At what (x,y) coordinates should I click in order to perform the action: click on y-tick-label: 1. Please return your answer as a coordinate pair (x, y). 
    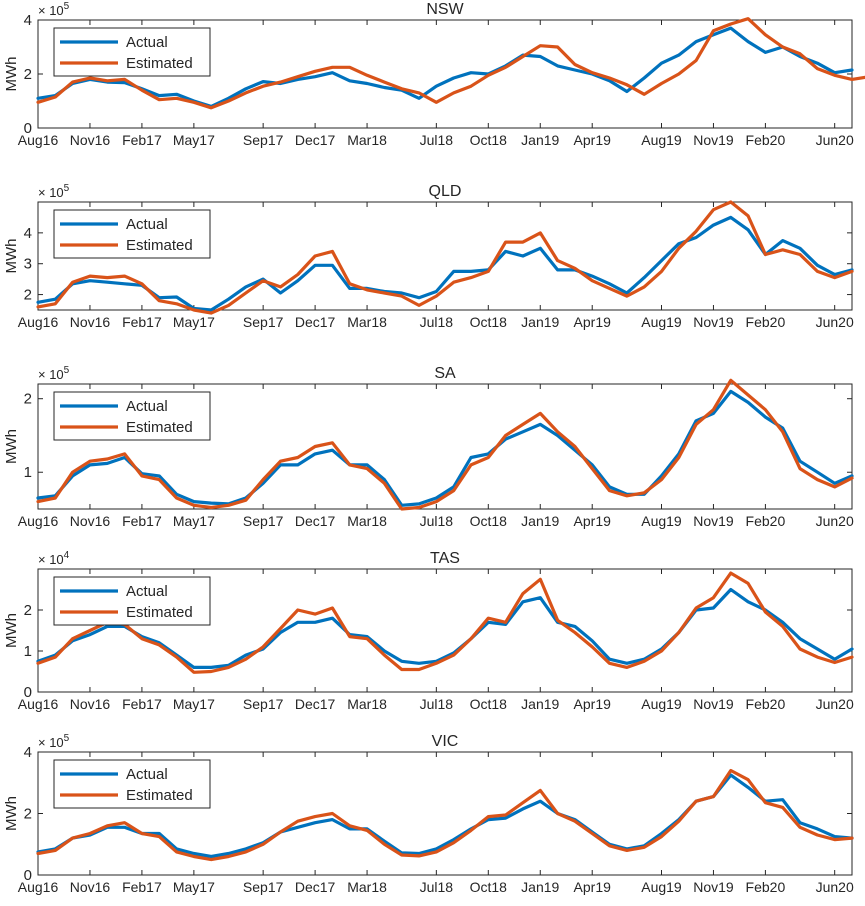
    Looking at the image, I should click on (28, 472).